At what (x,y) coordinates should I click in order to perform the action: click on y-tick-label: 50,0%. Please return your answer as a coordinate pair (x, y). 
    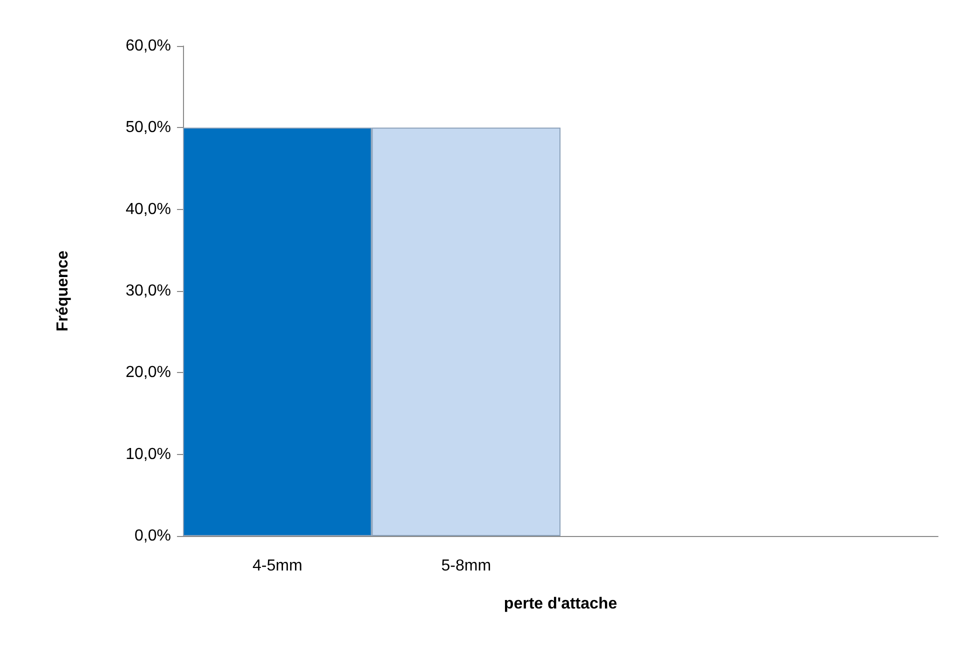
    Looking at the image, I should click on (148, 127).